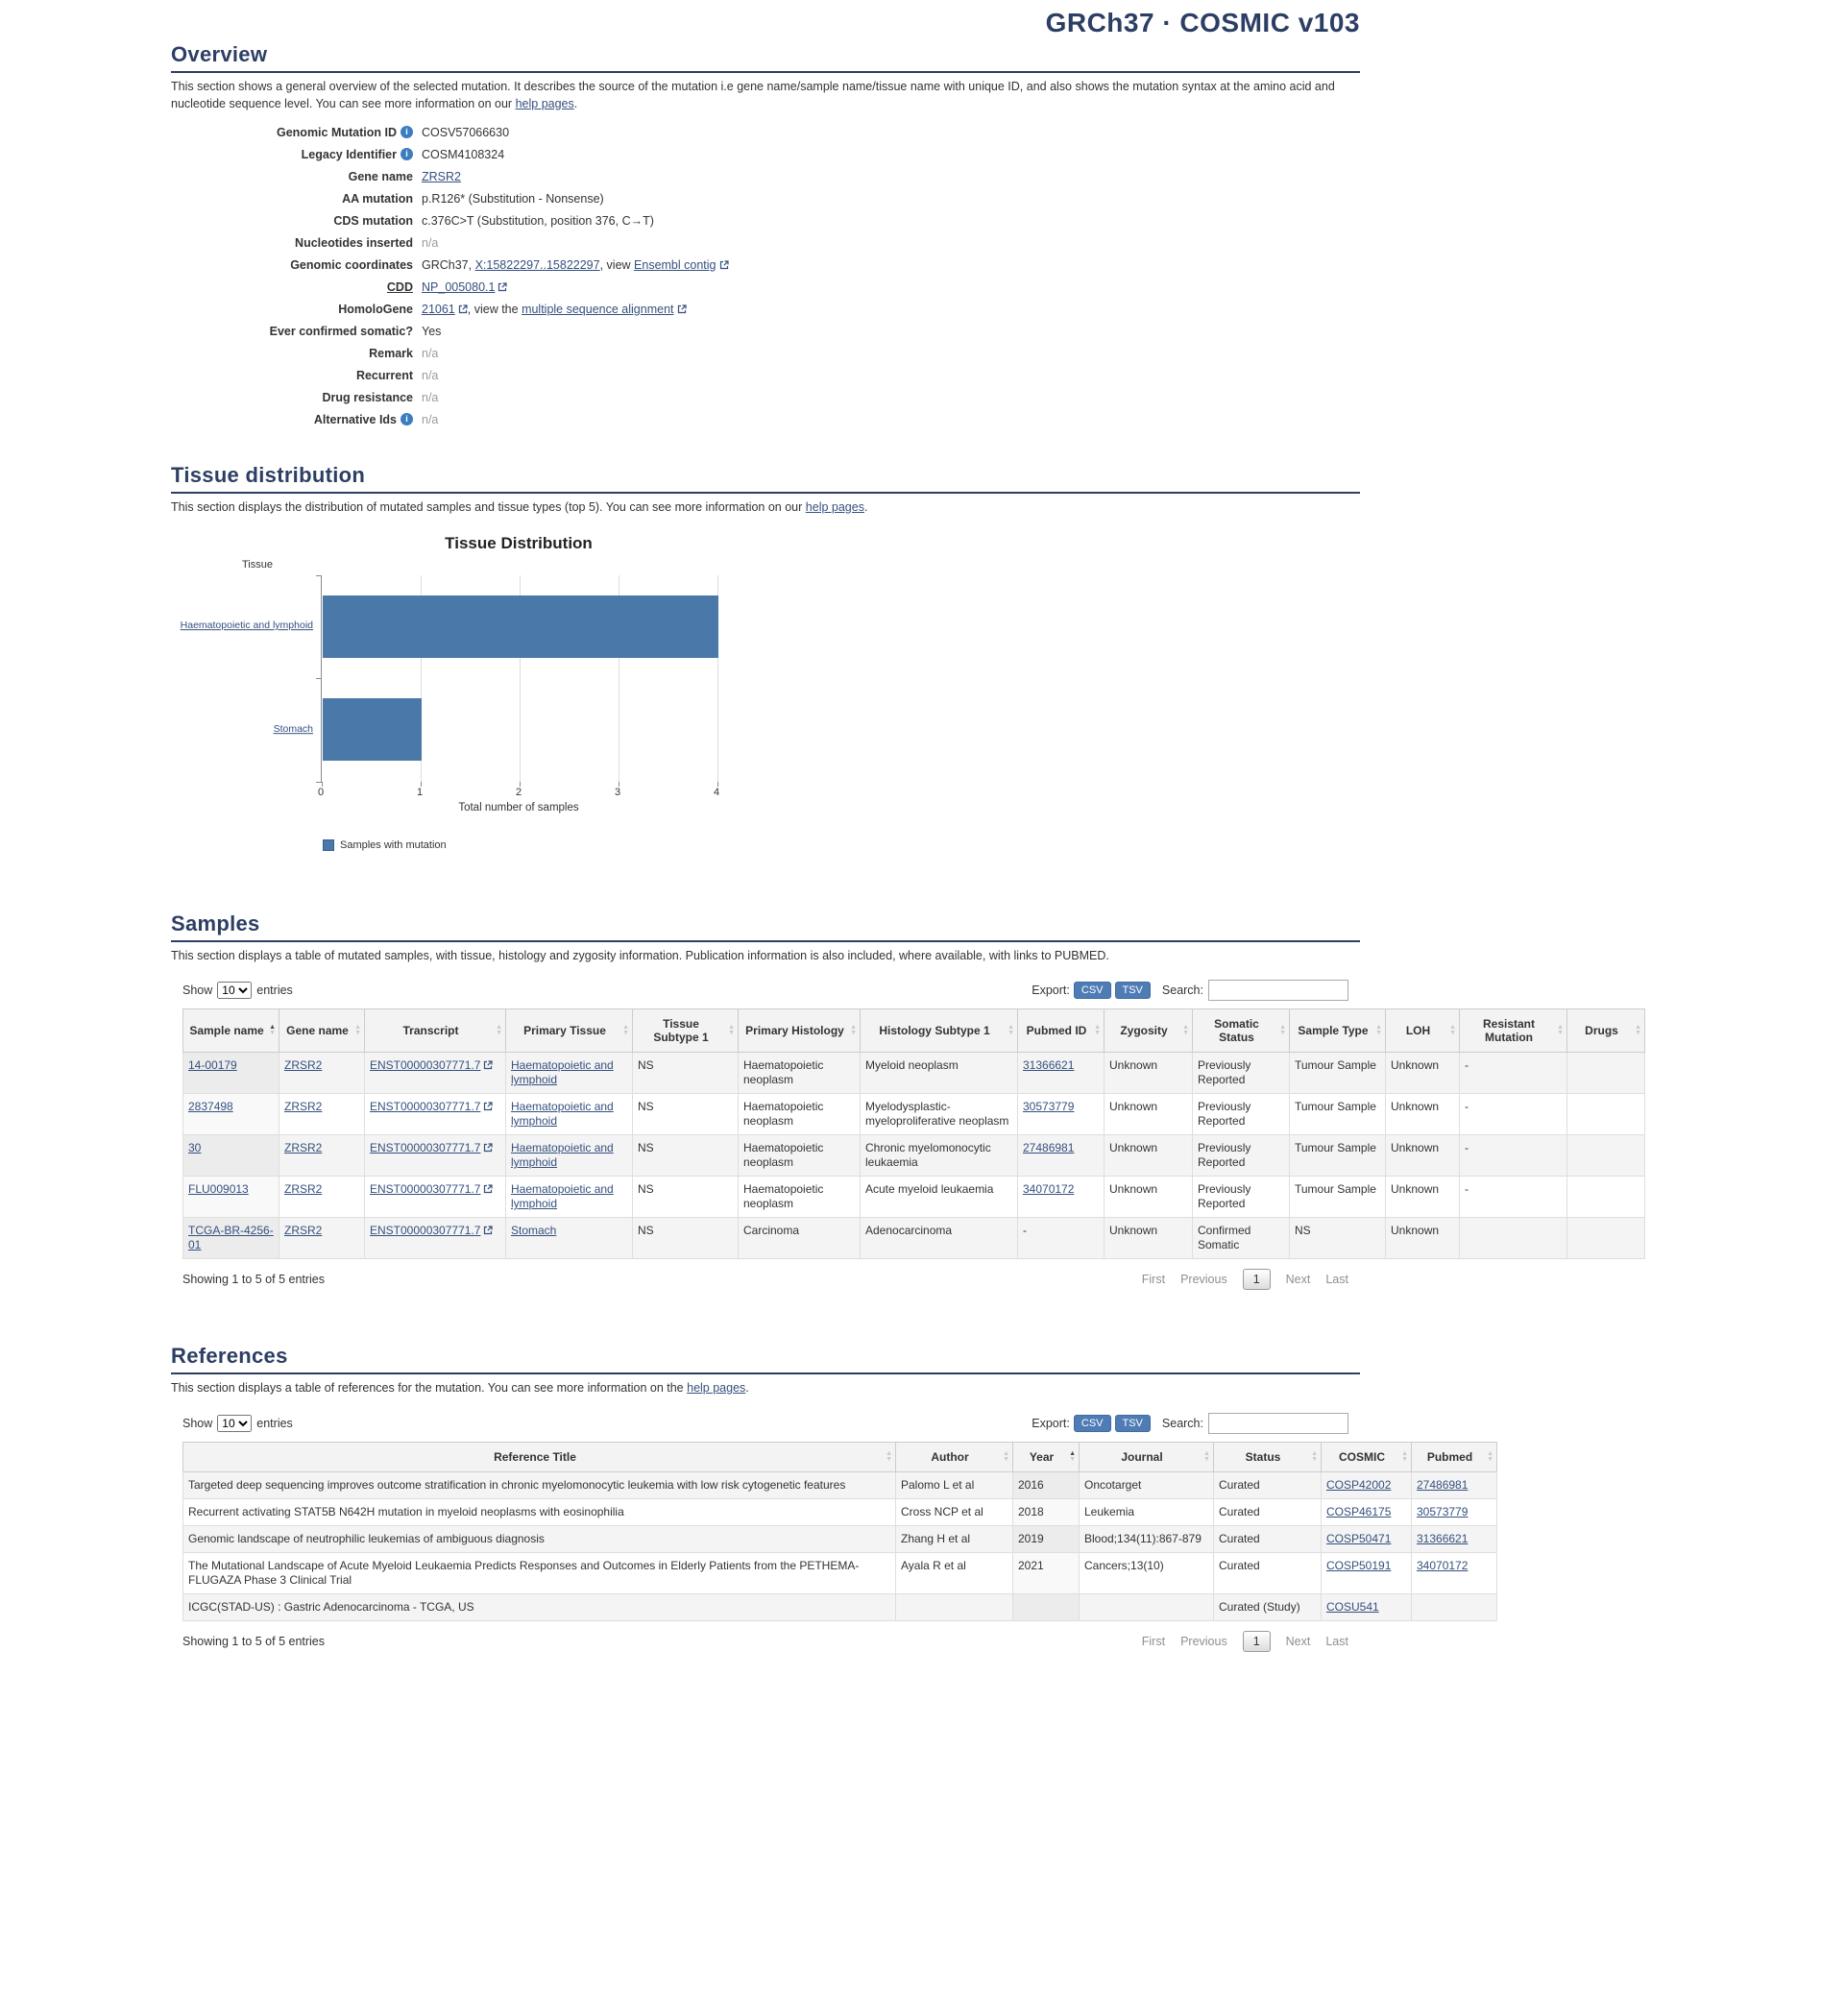  Describe the element at coordinates (1241, 1030) in the screenshot. I see `column-header-somatic-status: Somatic Status ▲ ▼` at that location.